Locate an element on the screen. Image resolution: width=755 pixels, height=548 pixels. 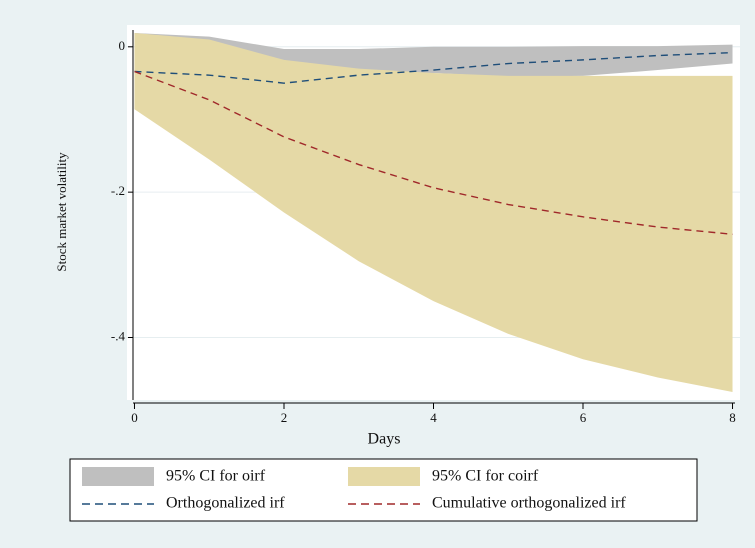
x-tick-label: 4 is located at coordinates (433, 417).